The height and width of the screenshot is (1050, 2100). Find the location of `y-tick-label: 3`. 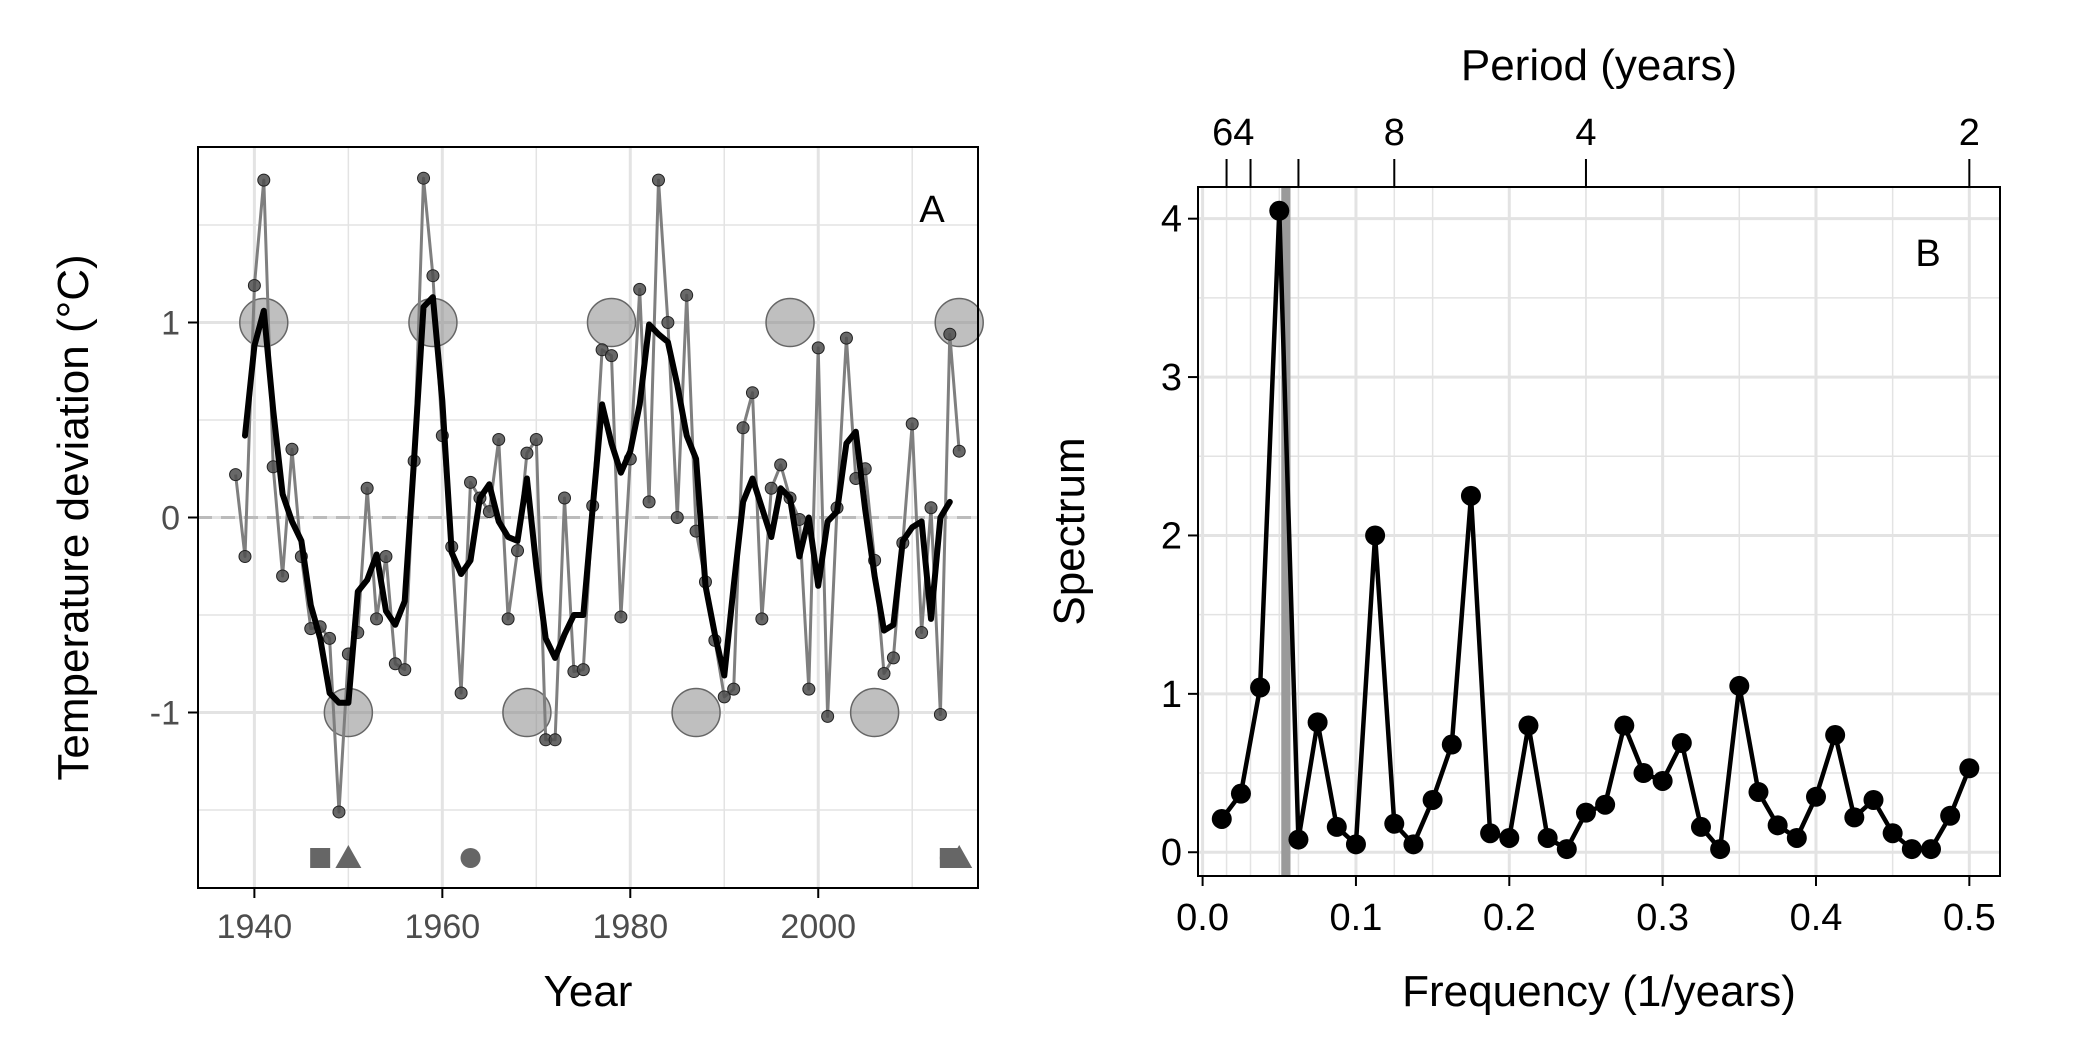

y-tick-label: 3 is located at coordinates (1171, 378).